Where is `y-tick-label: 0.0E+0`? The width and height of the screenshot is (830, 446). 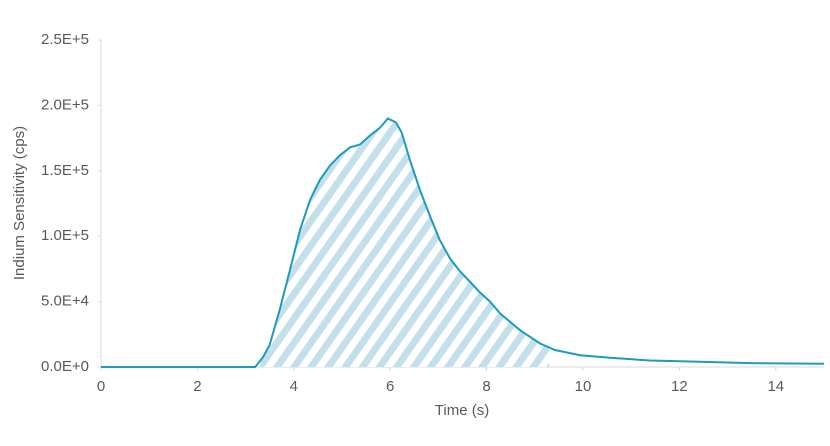
y-tick-label: 0.0E+0 is located at coordinates (65, 366).